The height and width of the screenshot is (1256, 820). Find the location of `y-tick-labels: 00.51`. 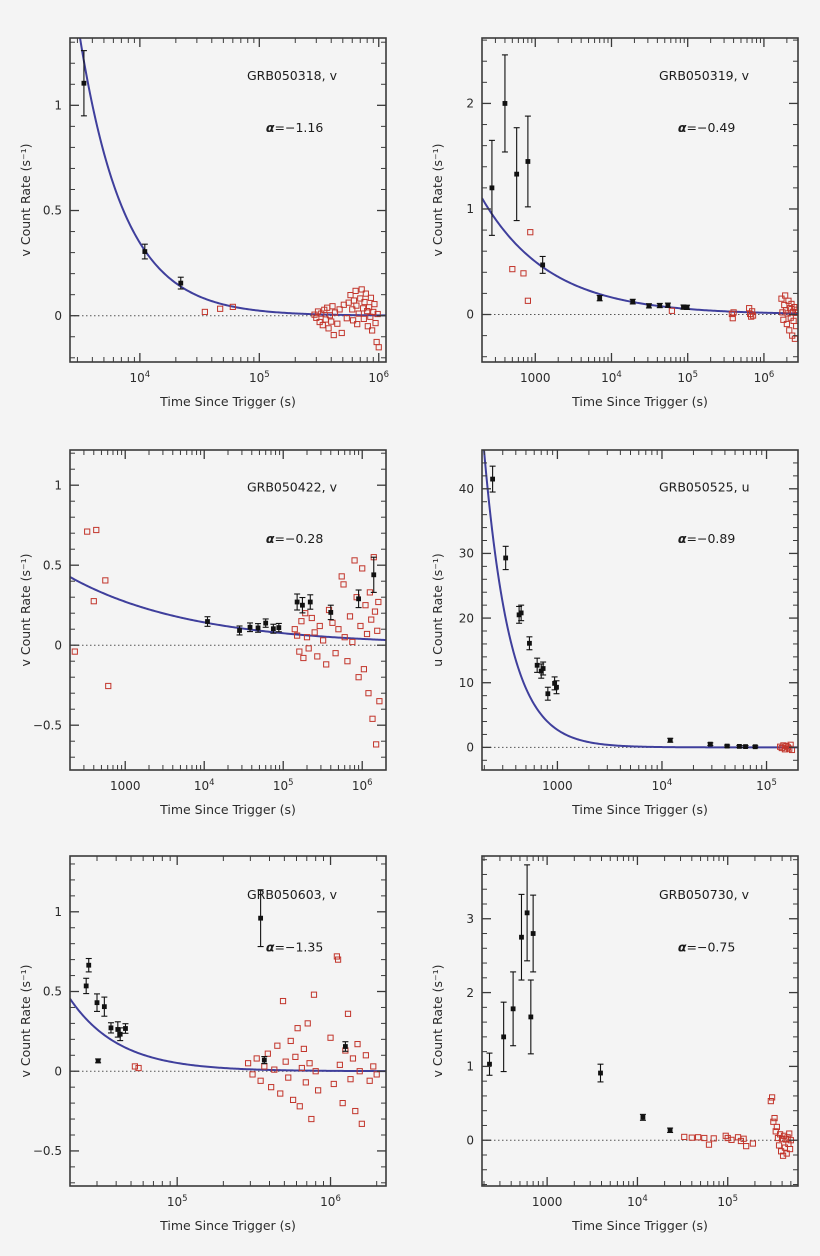

y-tick-labels: 00.51 is located at coordinates (52, 211).